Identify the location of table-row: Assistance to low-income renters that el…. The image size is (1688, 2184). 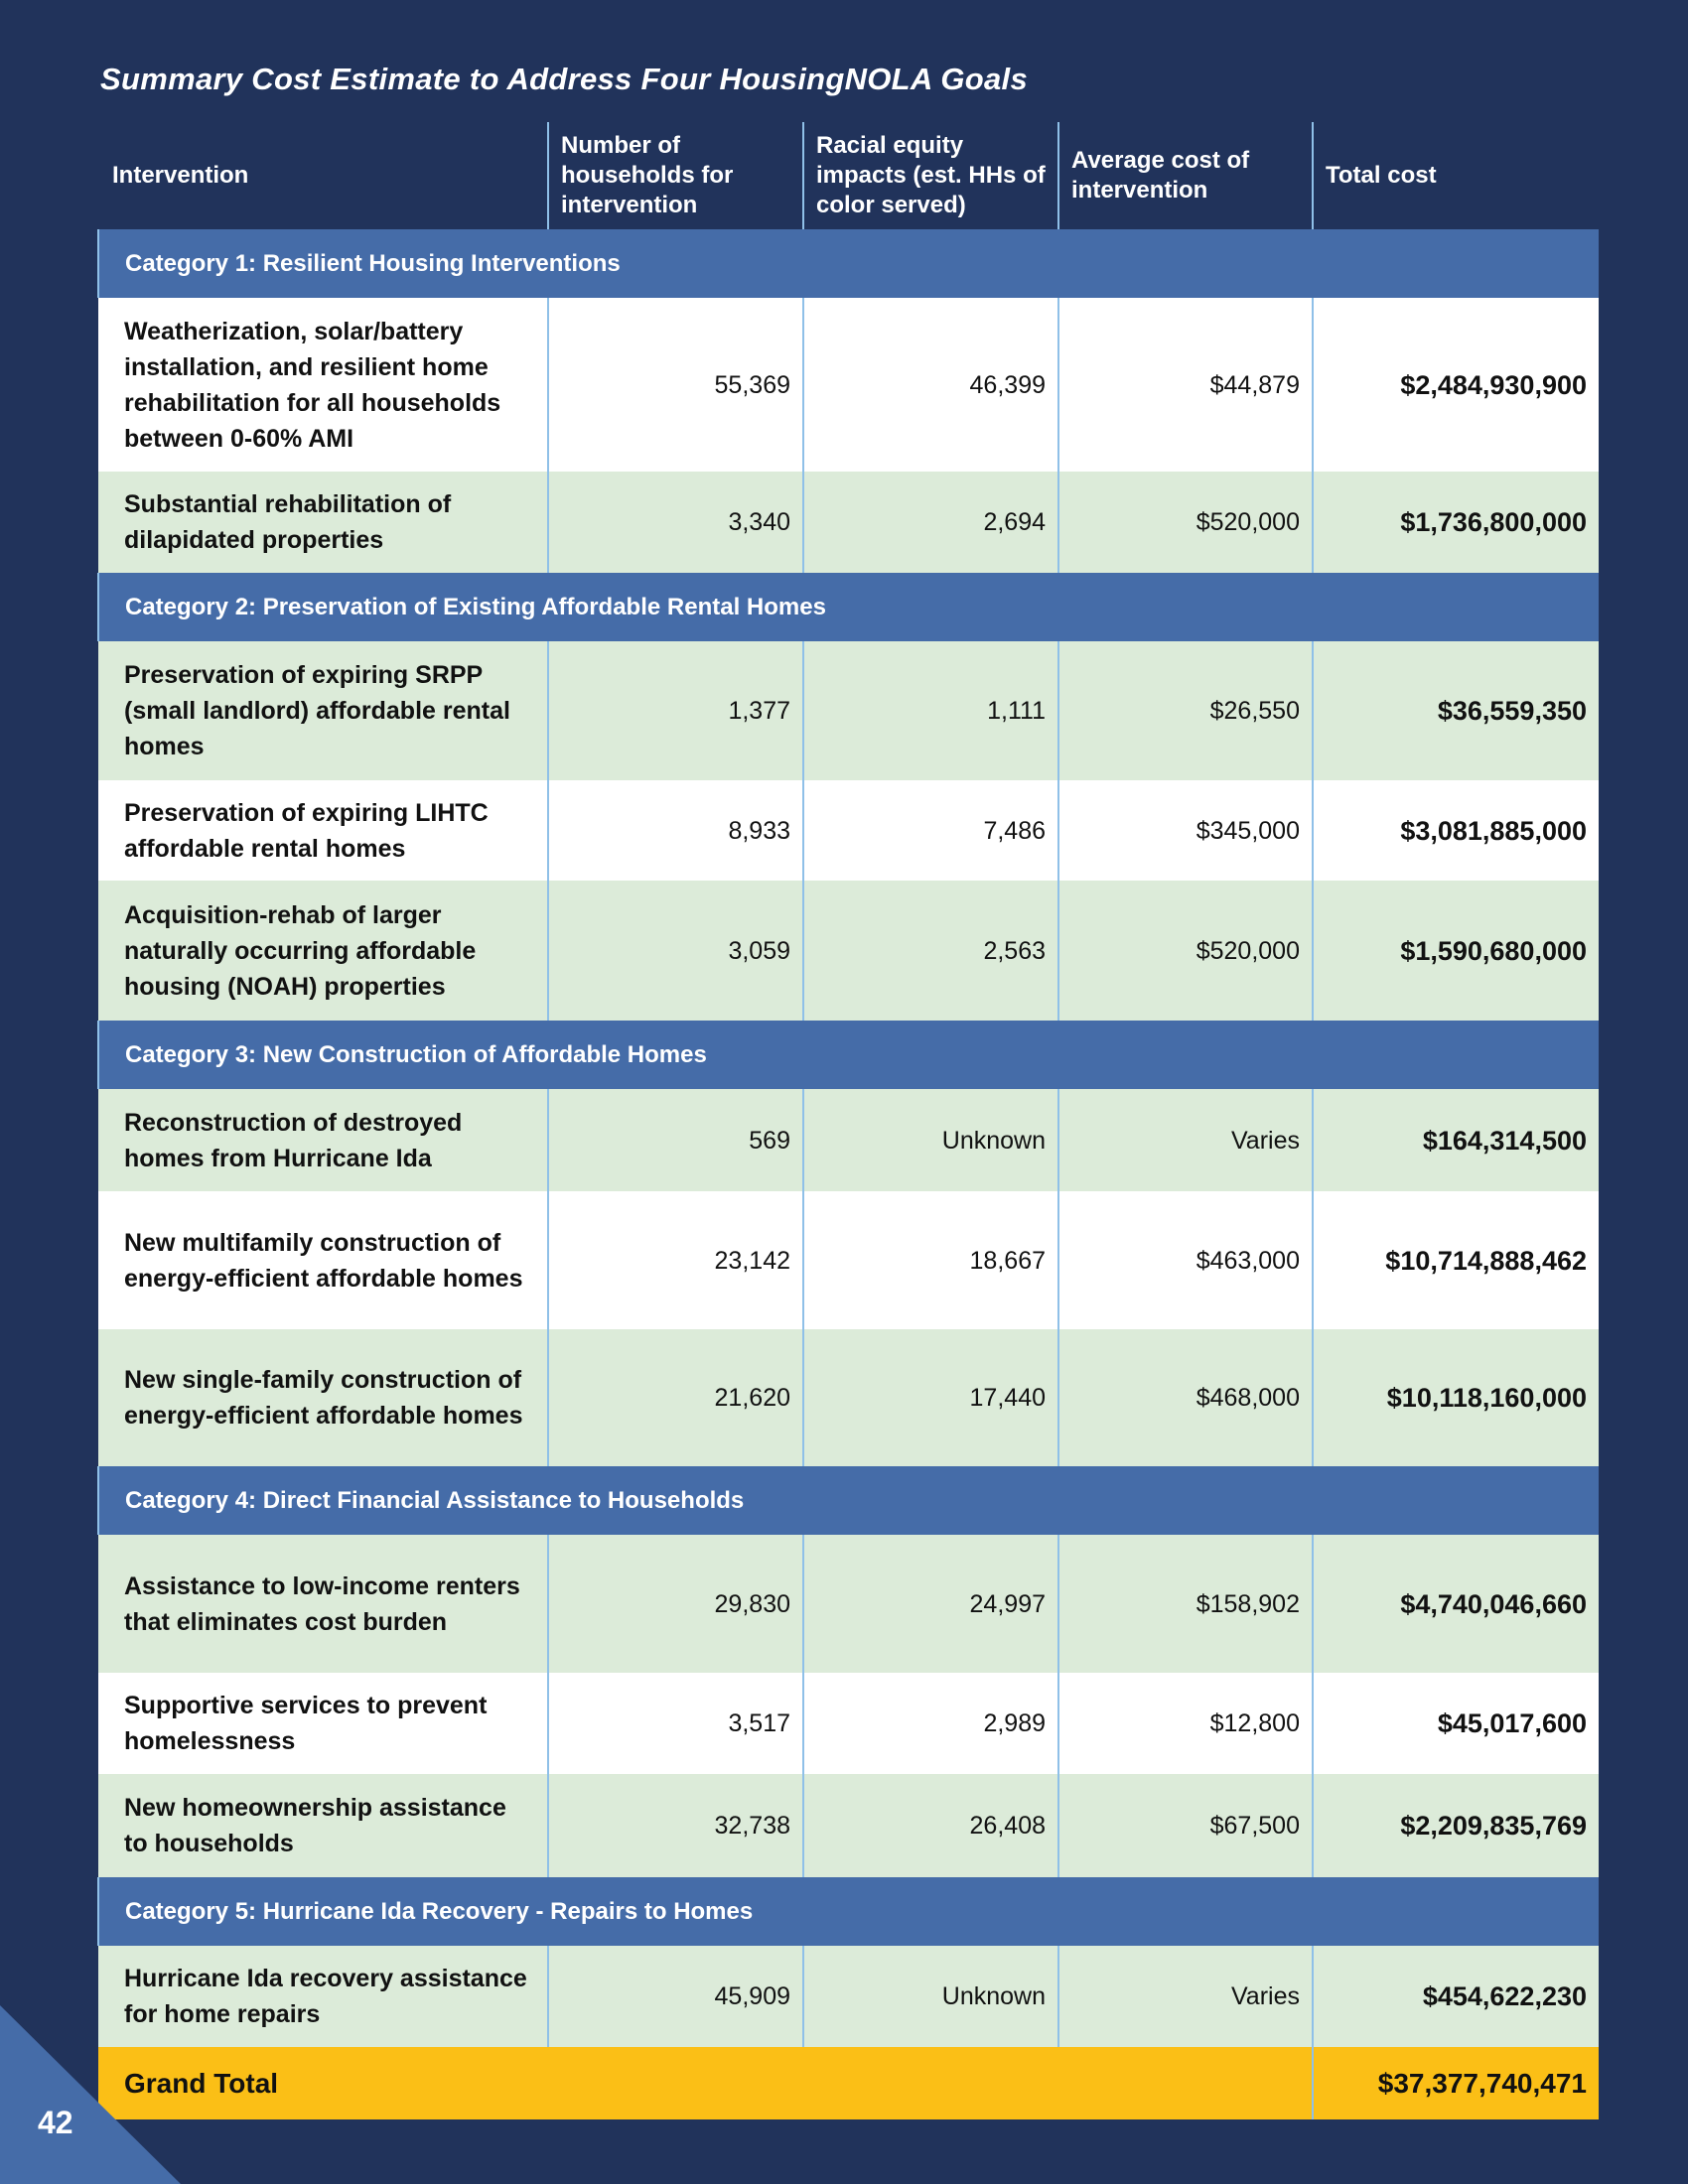
(848, 1604).